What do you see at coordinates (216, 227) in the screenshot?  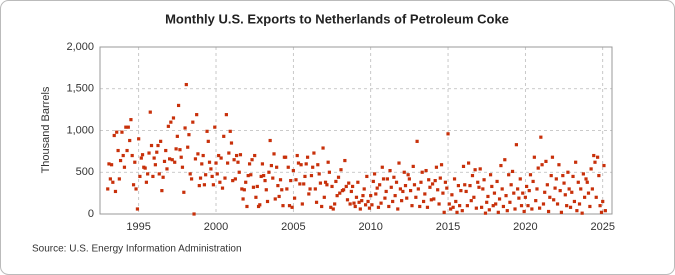 I see `x-tick-label: 2000` at bounding box center [216, 227].